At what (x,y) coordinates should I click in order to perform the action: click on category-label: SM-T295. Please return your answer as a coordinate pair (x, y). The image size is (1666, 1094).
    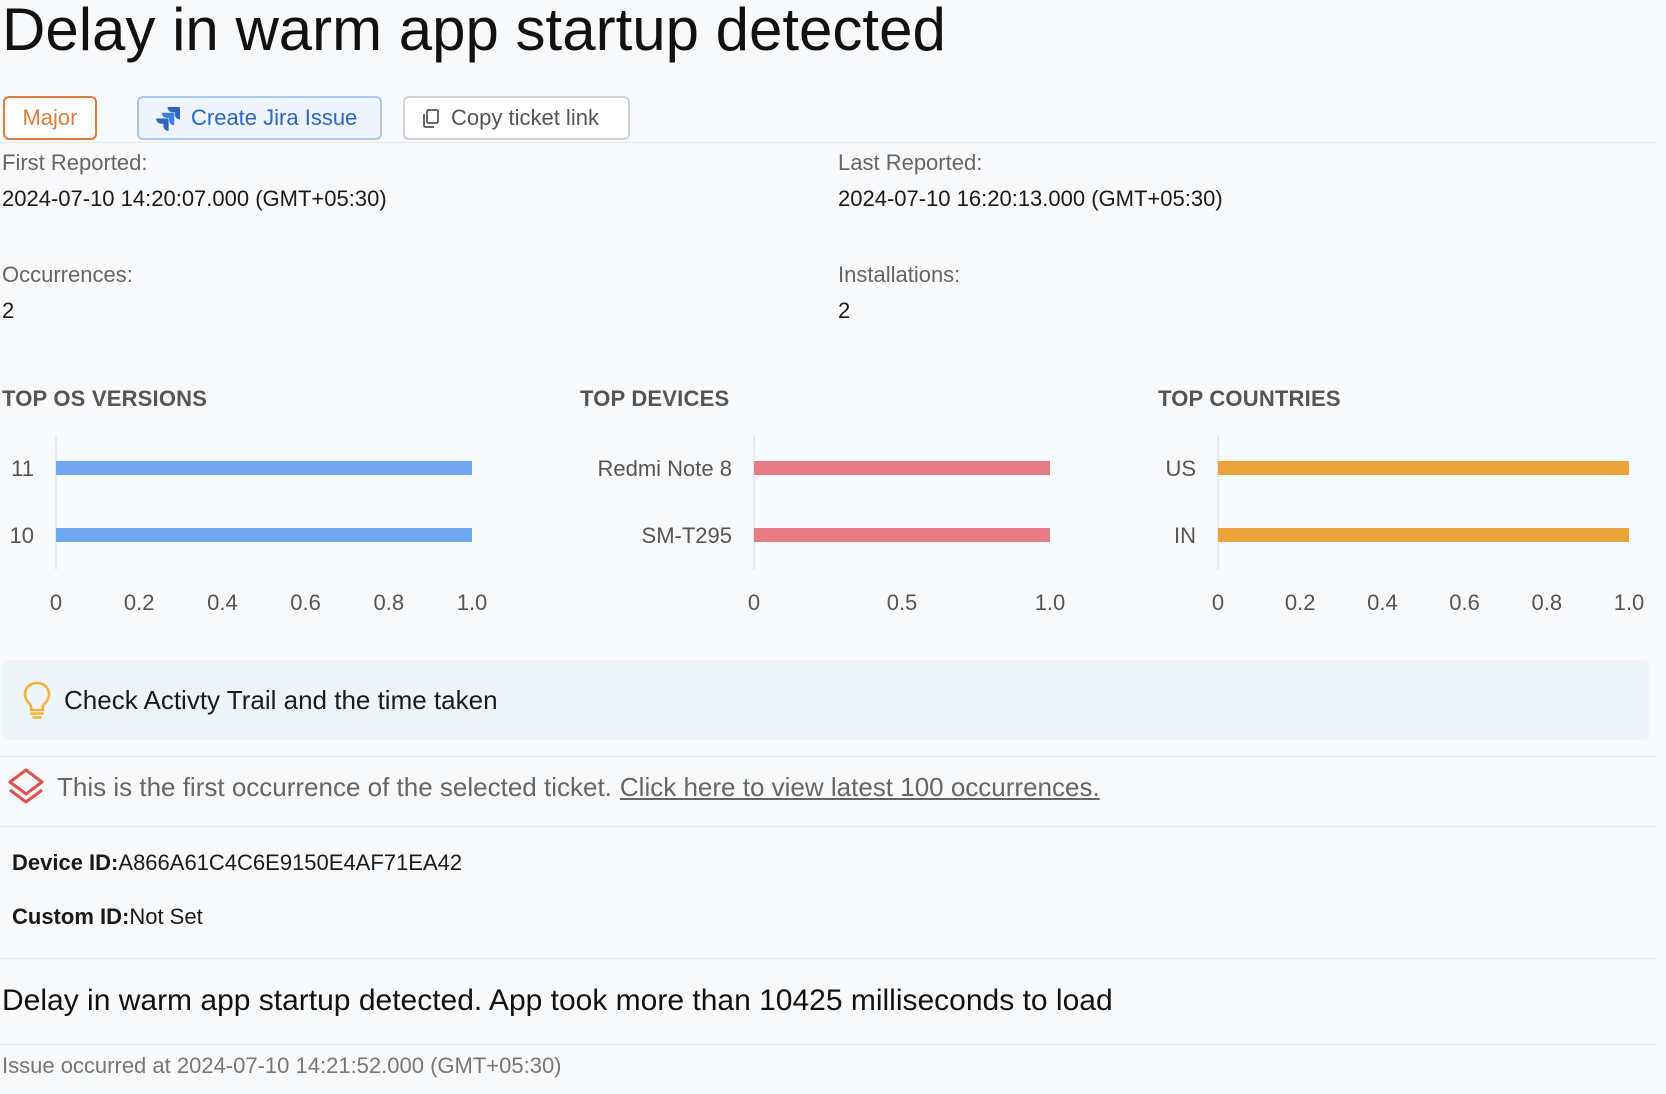
    Looking at the image, I should click on (687, 535).